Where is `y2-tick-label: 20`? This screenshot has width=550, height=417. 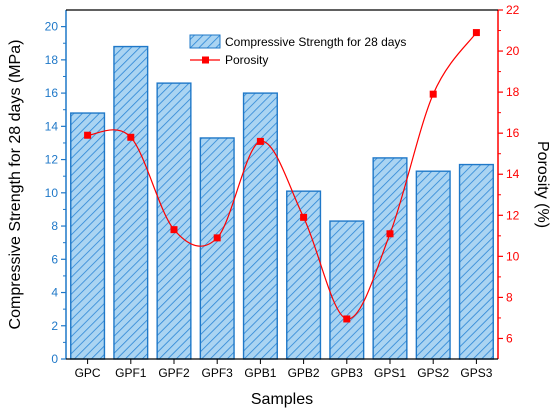 y2-tick-label: 20 is located at coordinates (513, 51).